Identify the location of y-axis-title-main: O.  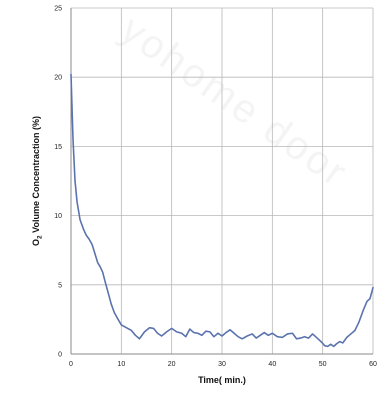
(36, 242).